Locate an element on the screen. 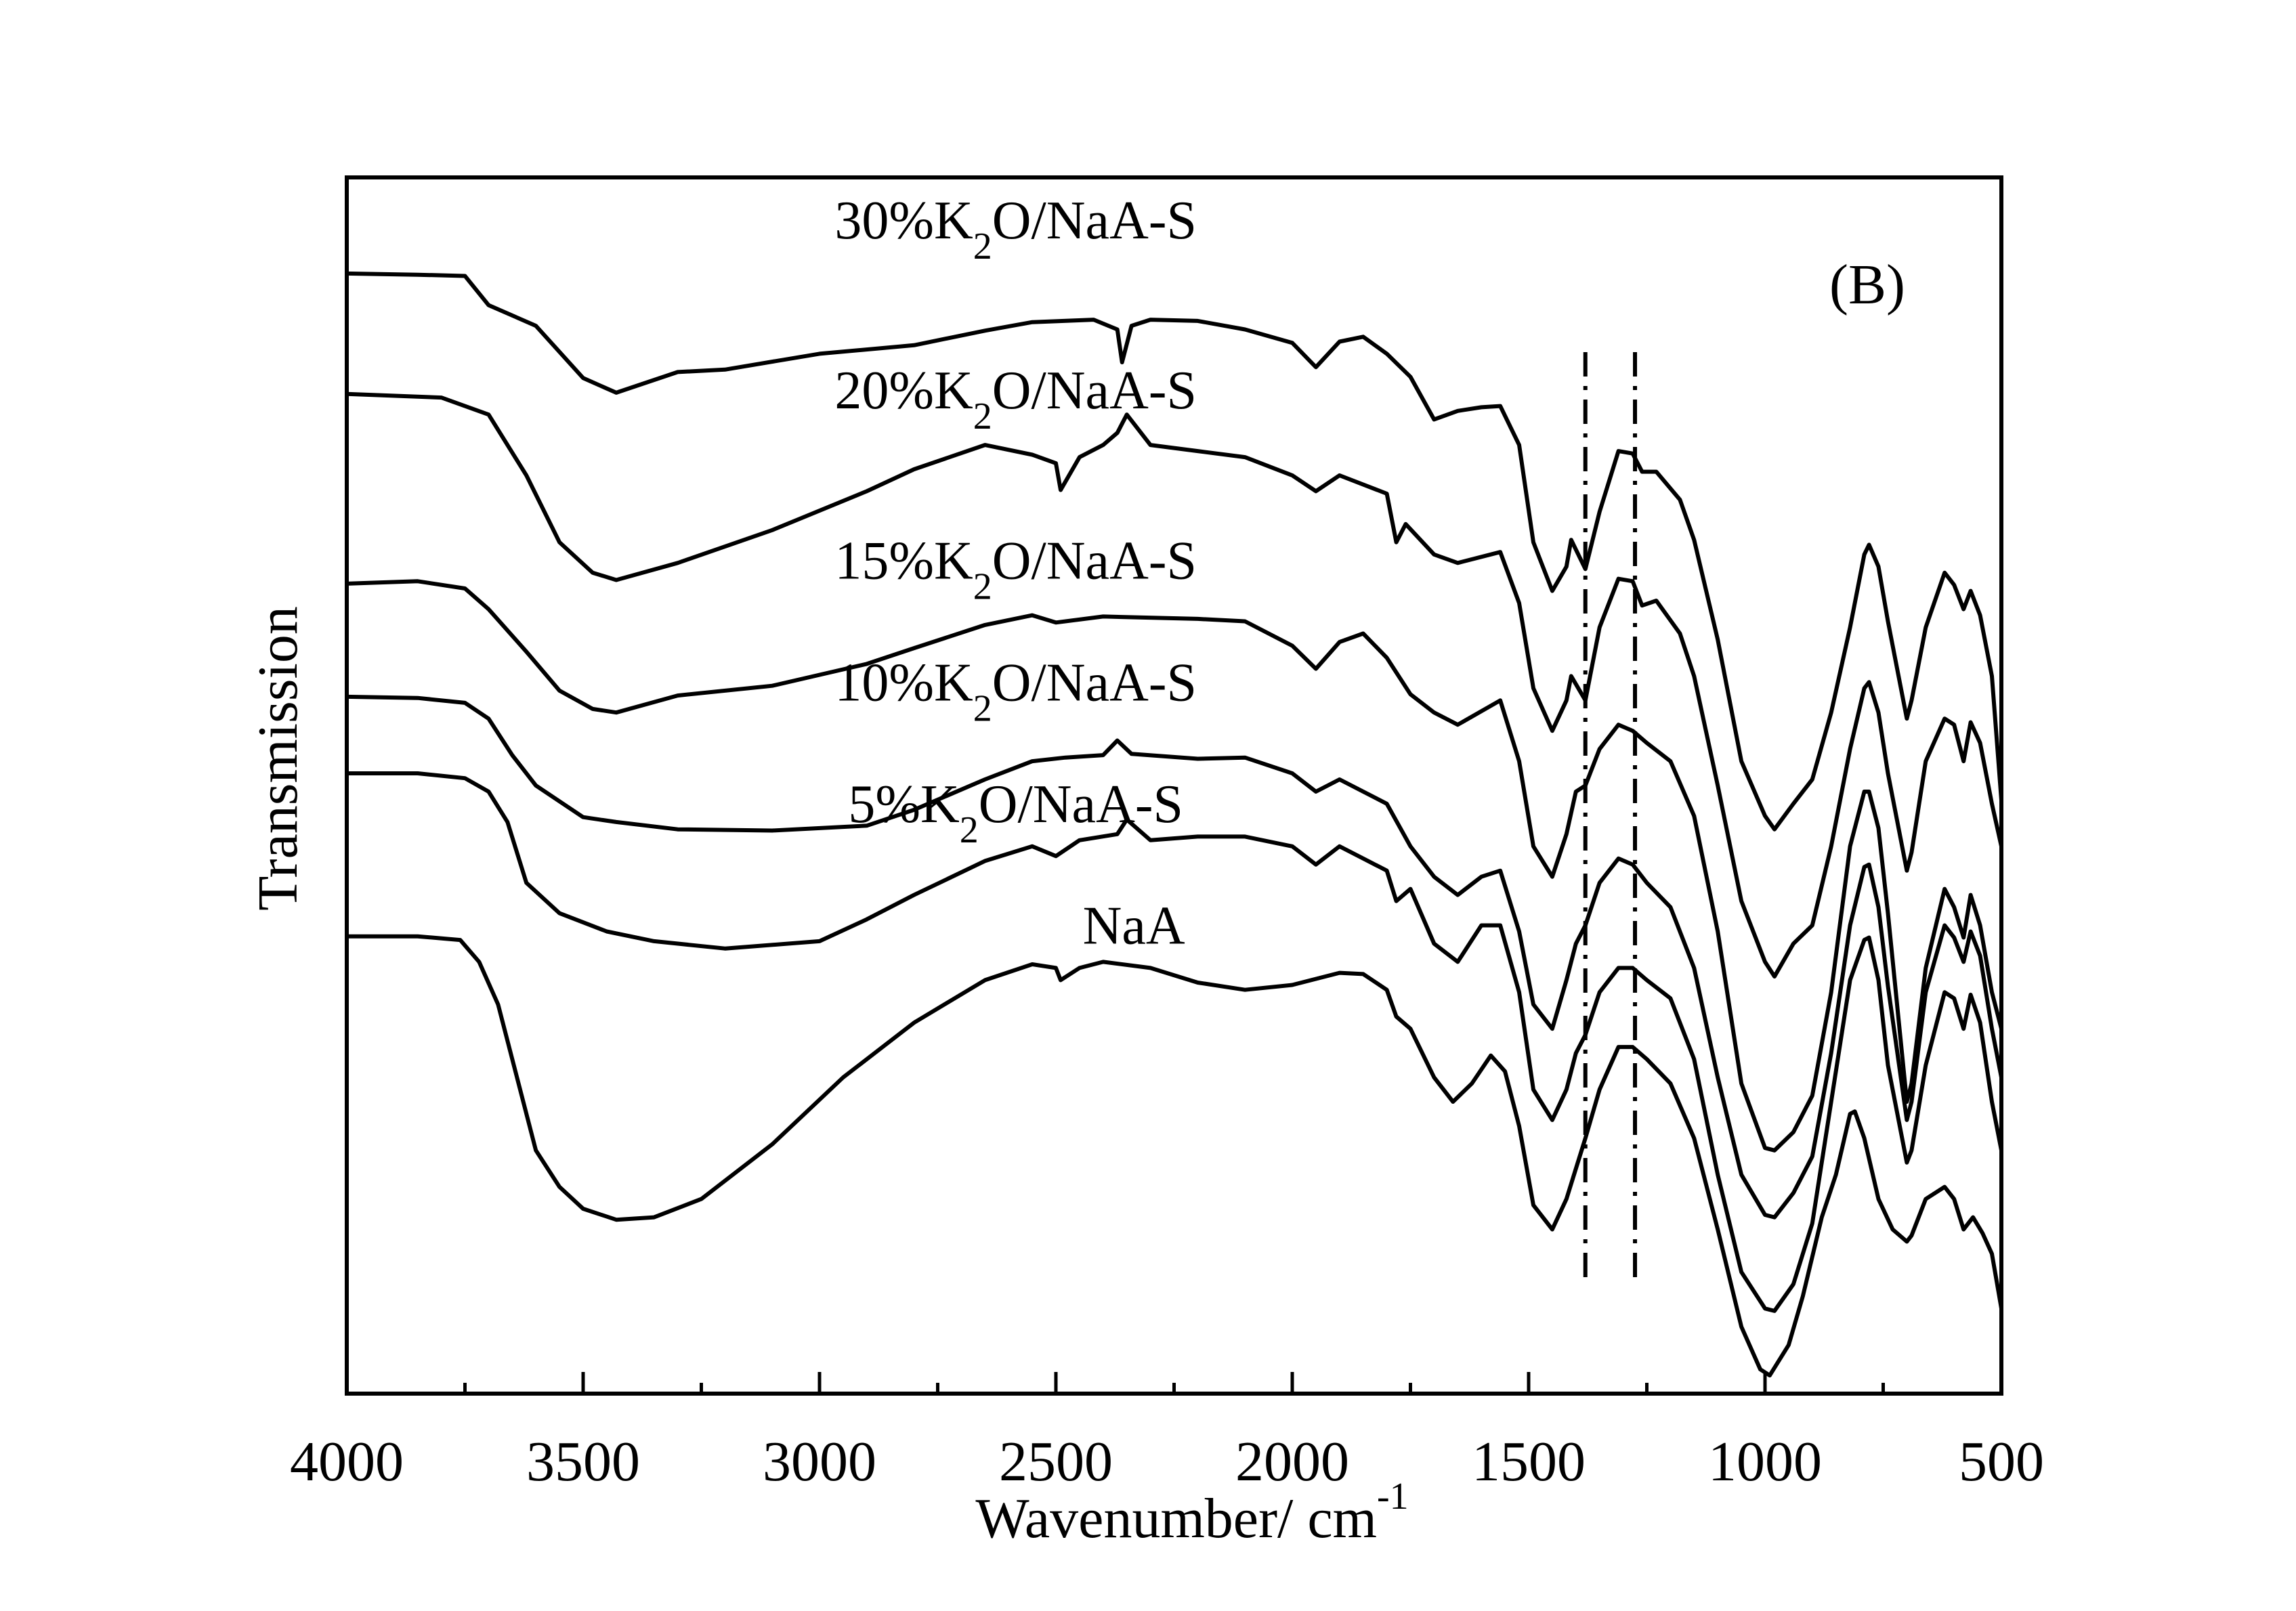  series-label-main: 30%K is located at coordinates (904, 221).